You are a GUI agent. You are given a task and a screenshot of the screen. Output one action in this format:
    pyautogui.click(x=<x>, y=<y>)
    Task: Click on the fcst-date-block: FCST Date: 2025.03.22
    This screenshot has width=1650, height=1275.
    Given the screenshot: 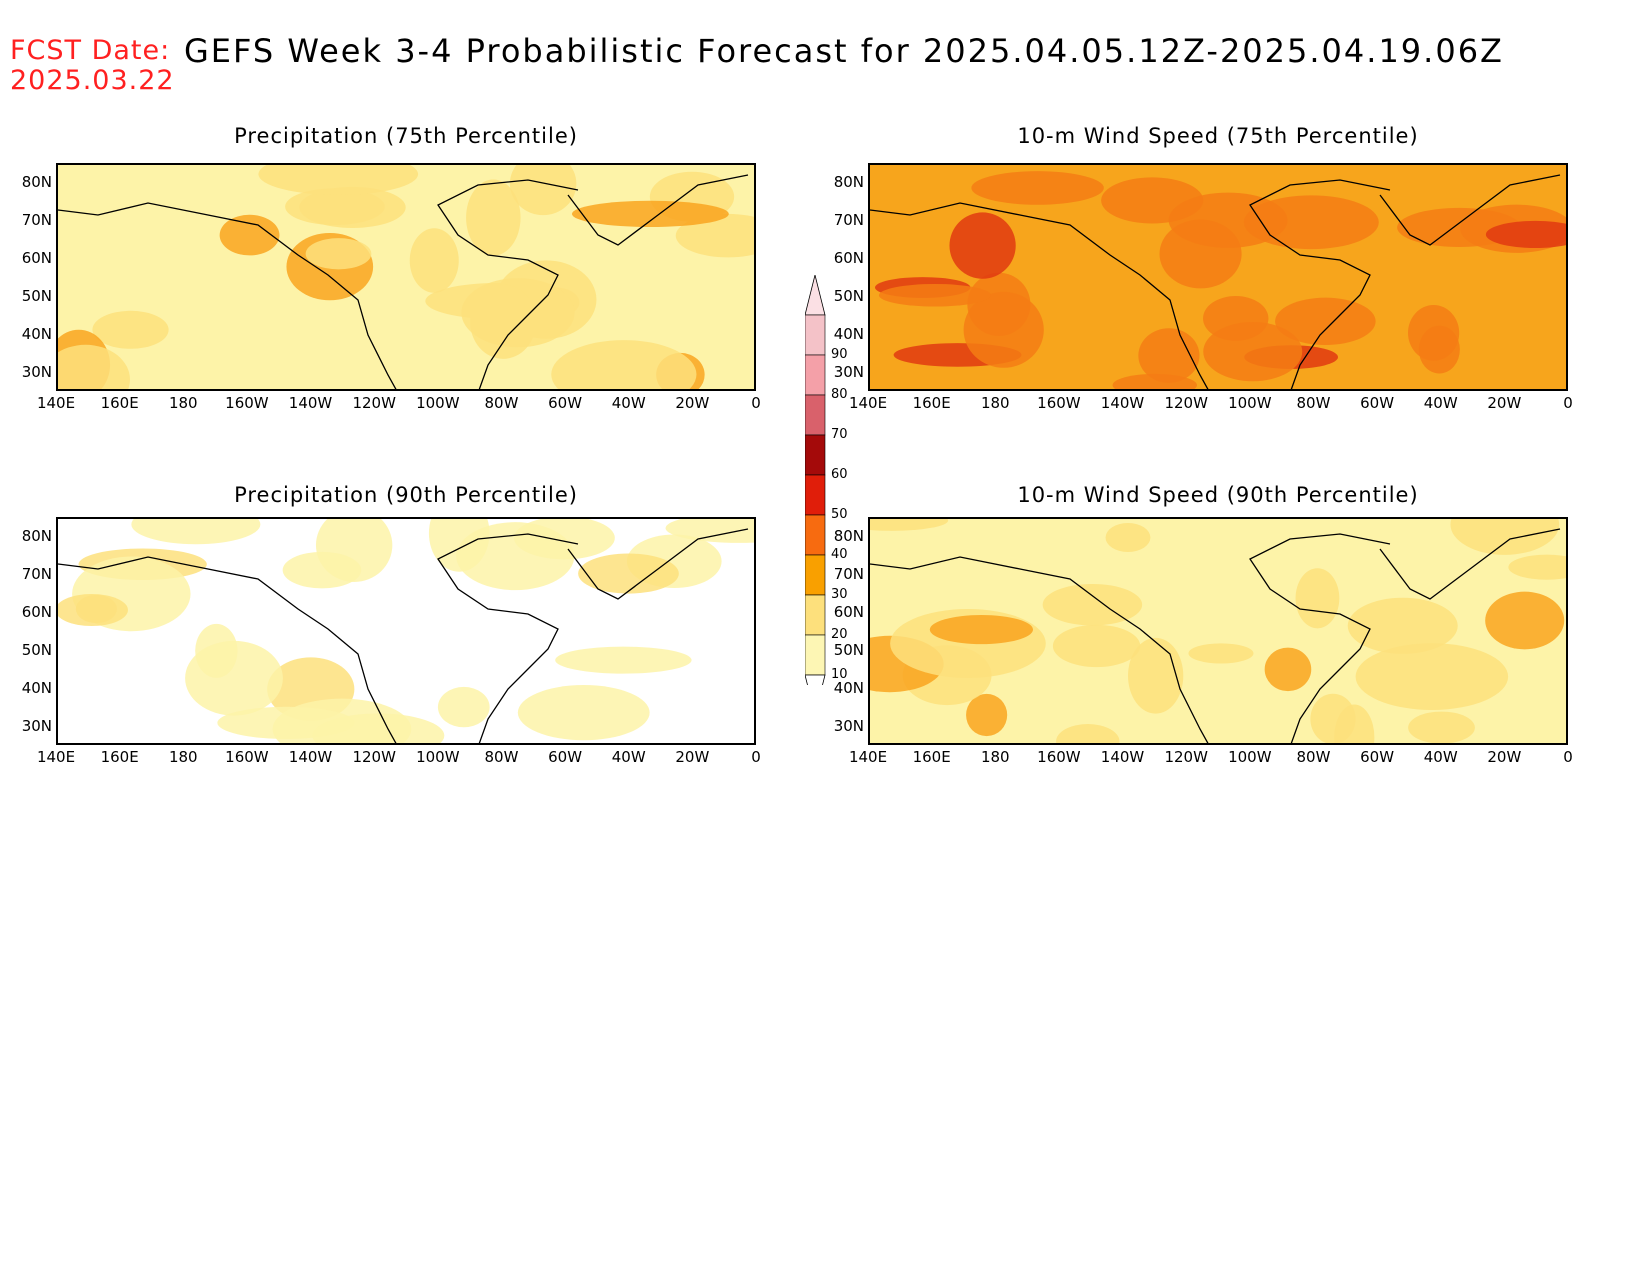 What is the action you would take?
    pyautogui.click(x=92, y=66)
    